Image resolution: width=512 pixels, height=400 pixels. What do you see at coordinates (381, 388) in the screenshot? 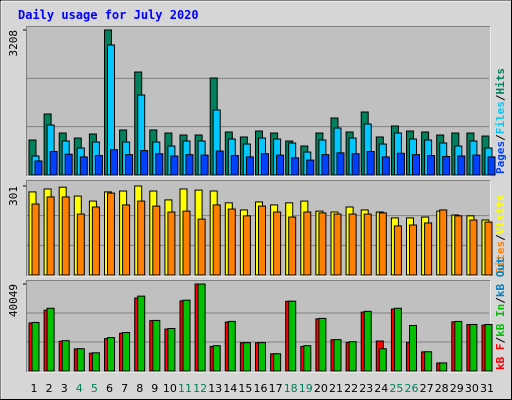
I see `x-tick-label: 24` at bounding box center [381, 388].